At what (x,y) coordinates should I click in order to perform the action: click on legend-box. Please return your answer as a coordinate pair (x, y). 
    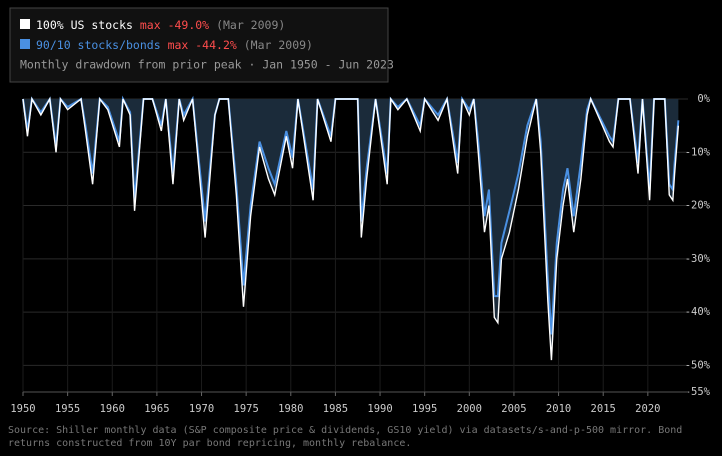
    Looking at the image, I should click on (199, 45).